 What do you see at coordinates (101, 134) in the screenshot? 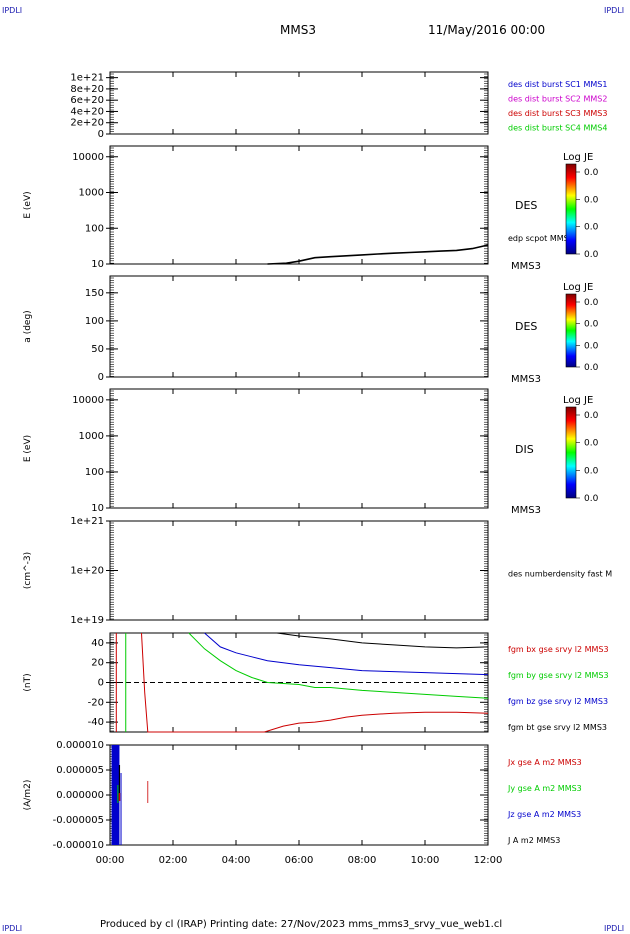
I see `des-dist-burst-ytick-label: 0` at bounding box center [101, 134].